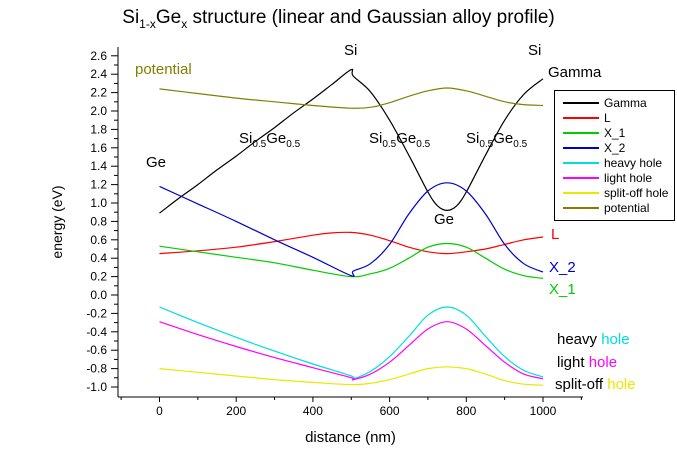  I want to click on legend-label: split-off hole, so click(636, 192).